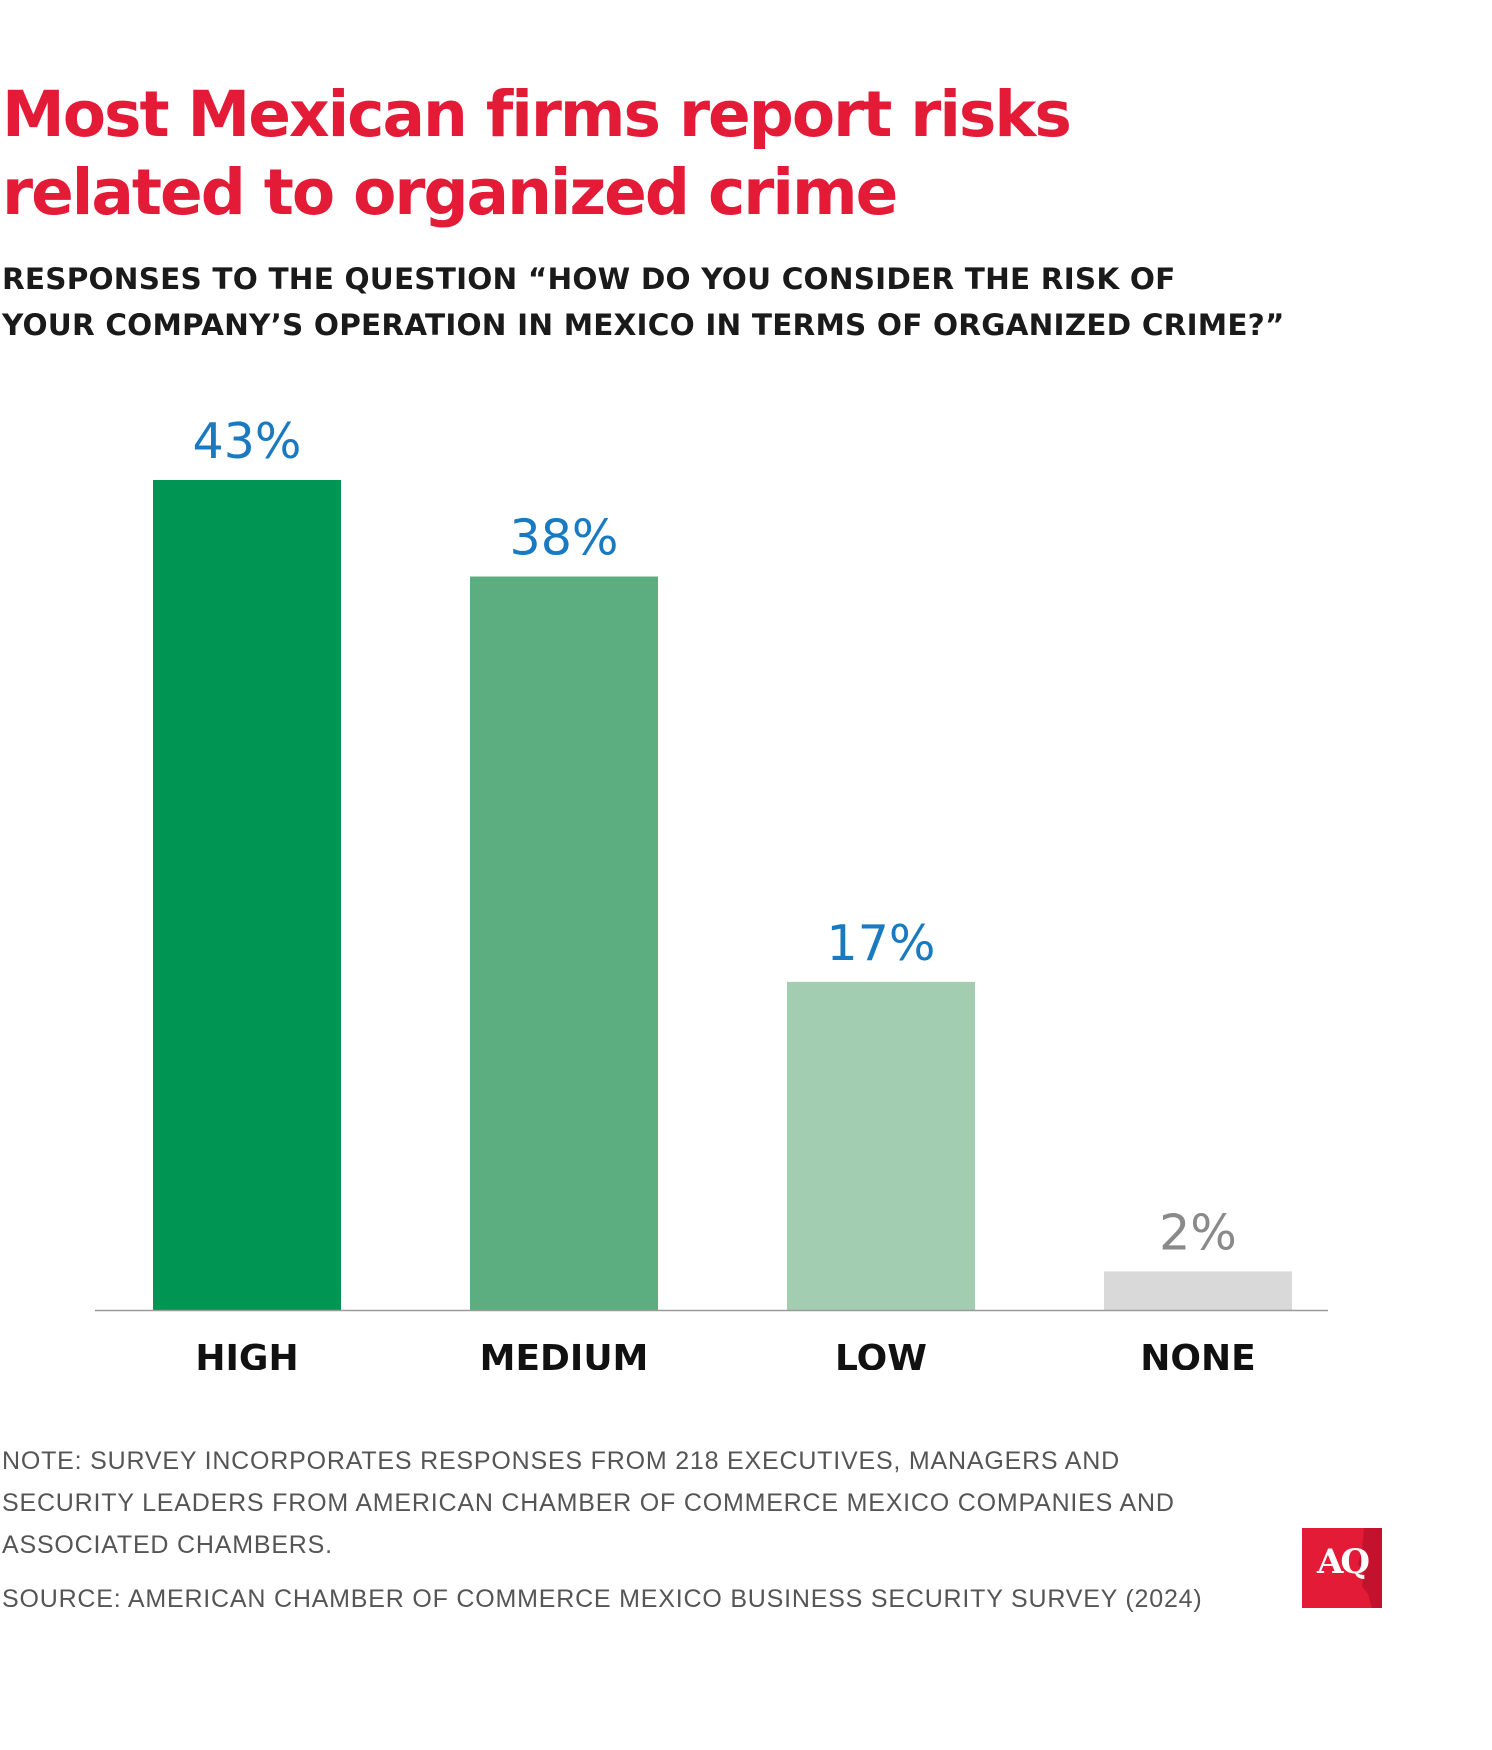 The image size is (1492, 1750). I want to click on aq-logo-text: AQ, so click(1343, 1562).